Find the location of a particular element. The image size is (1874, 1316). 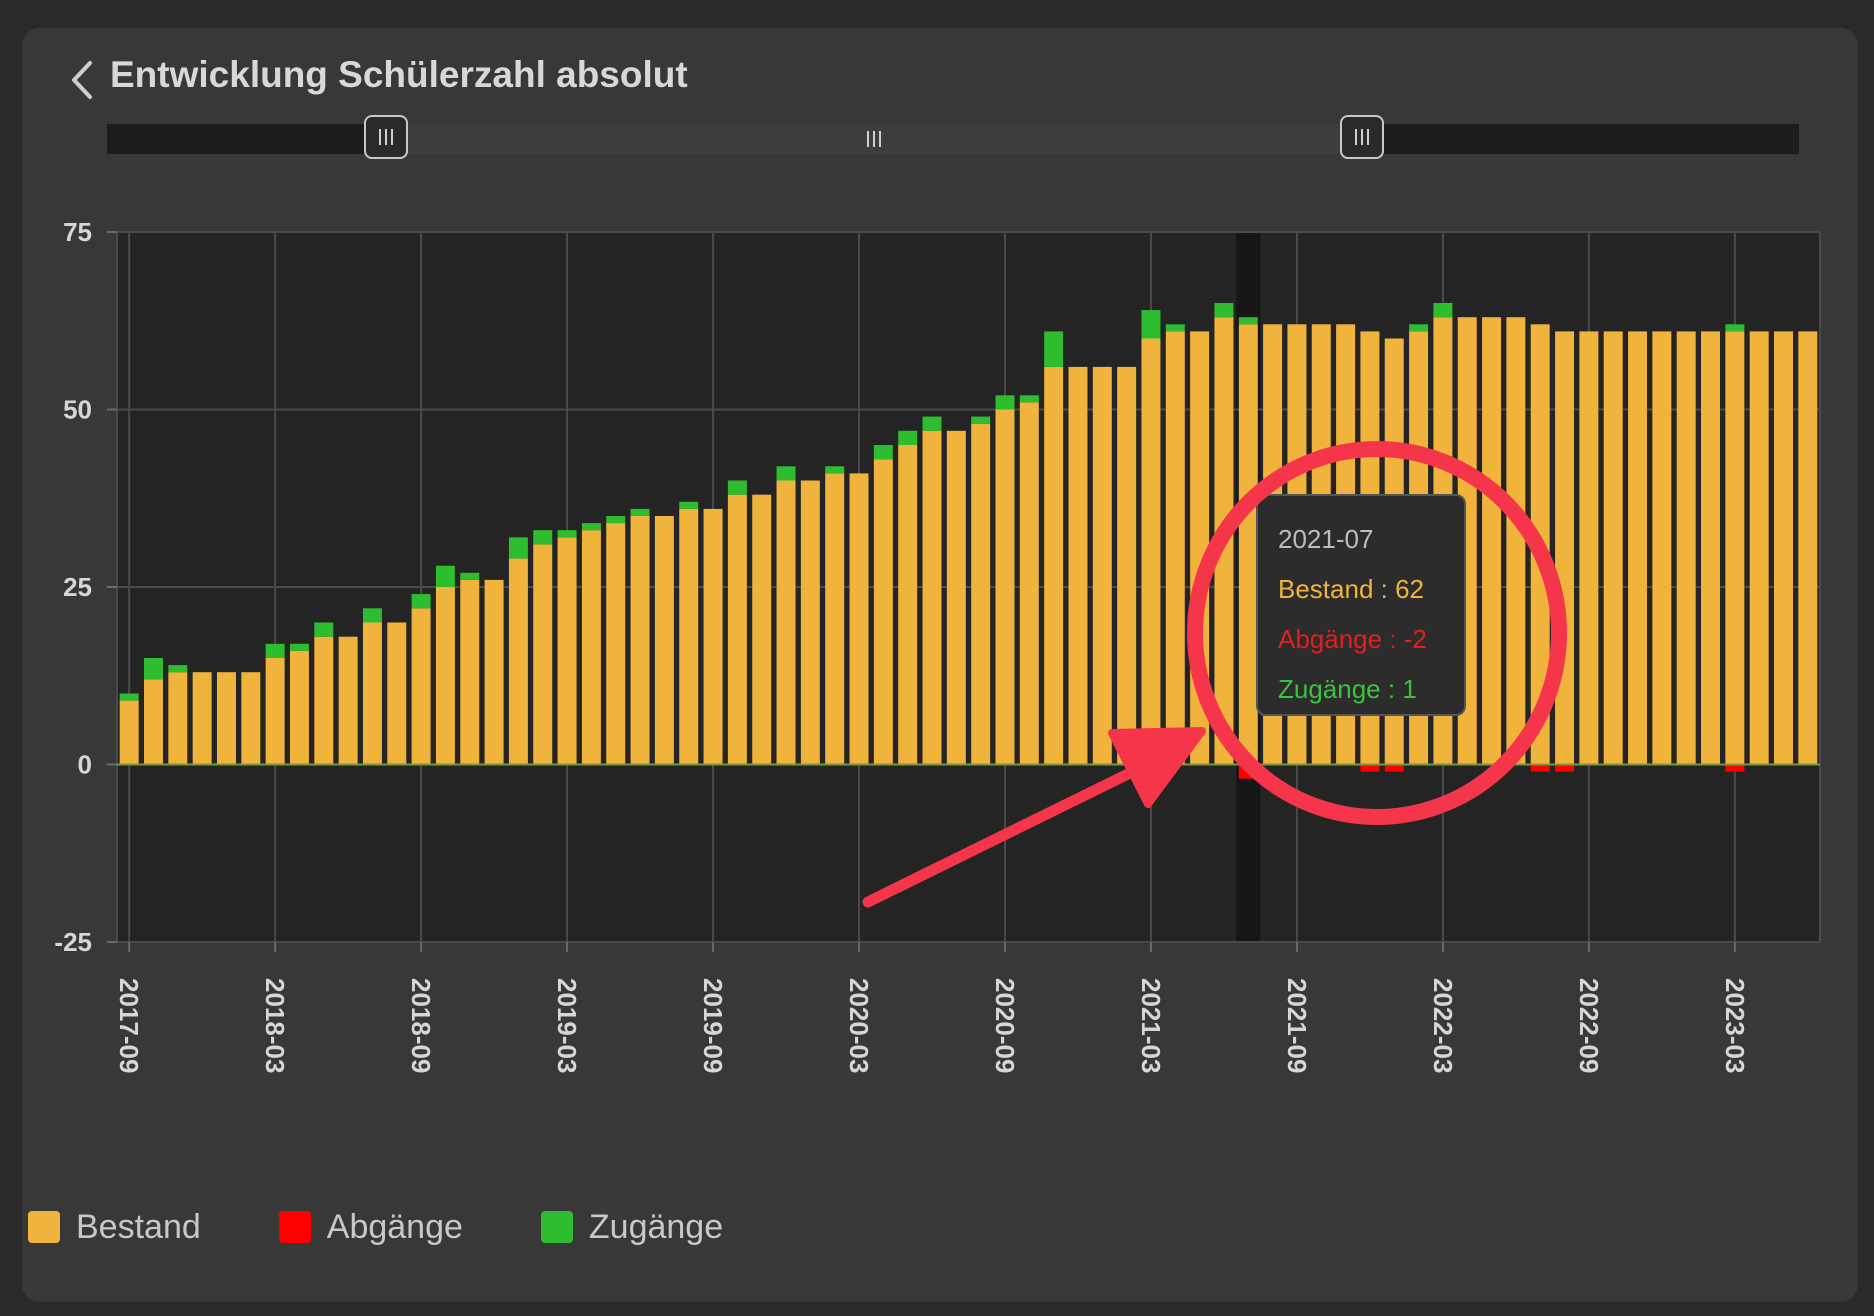

chevron-left-icon is located at coordinates (82, 80).